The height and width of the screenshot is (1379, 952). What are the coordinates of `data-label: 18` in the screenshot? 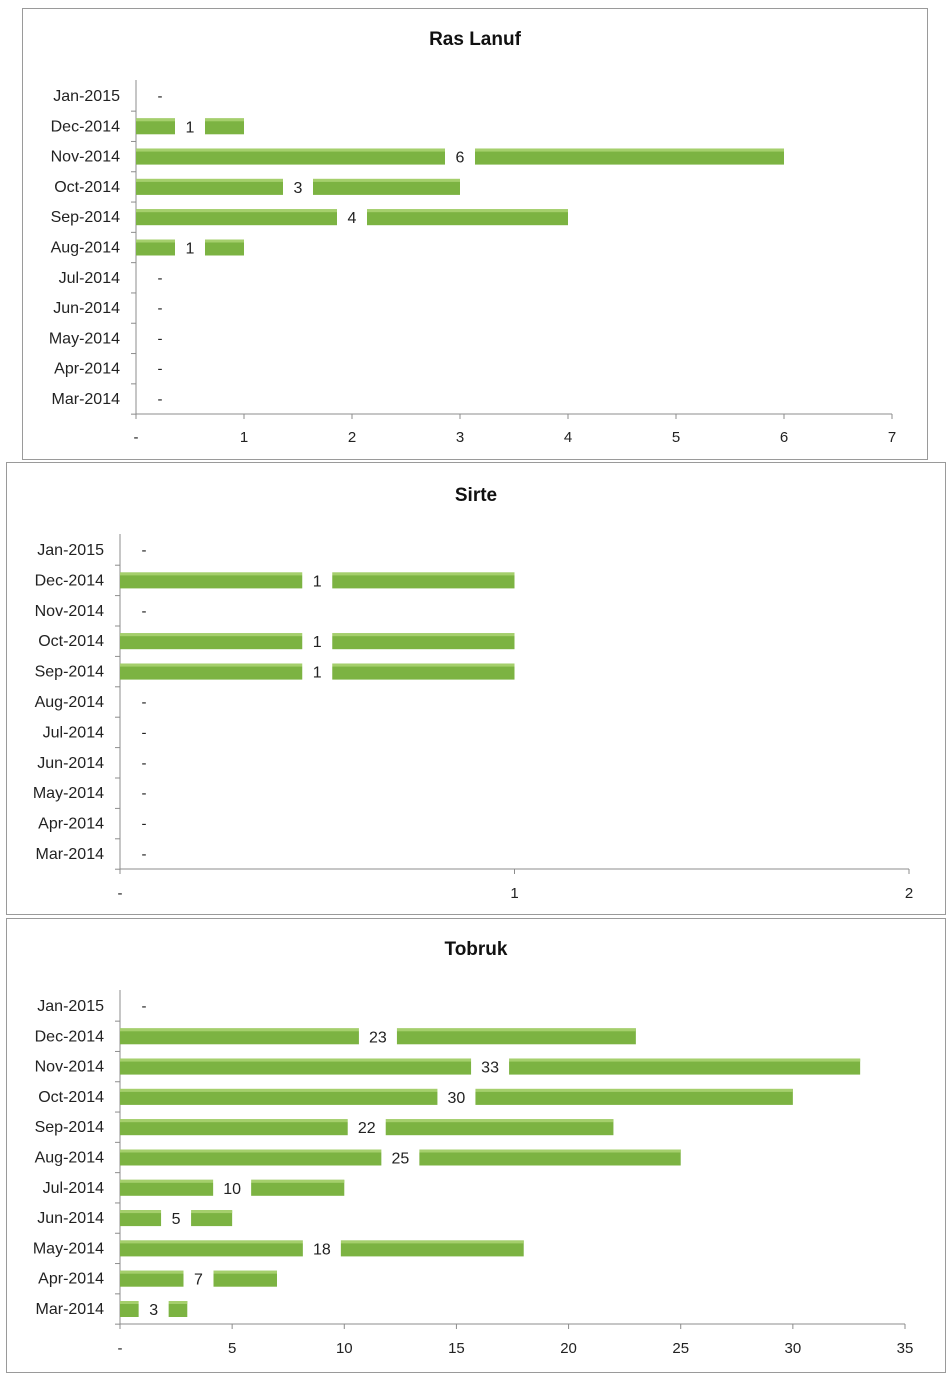 It's located at (322, 1249).